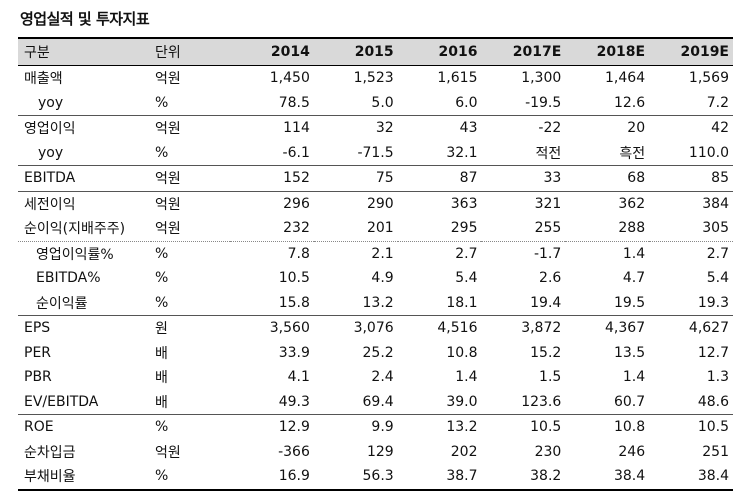  Describe the element at coordinates (191, 51) in the screenshot. I see `header-unit: 단위` at that location.